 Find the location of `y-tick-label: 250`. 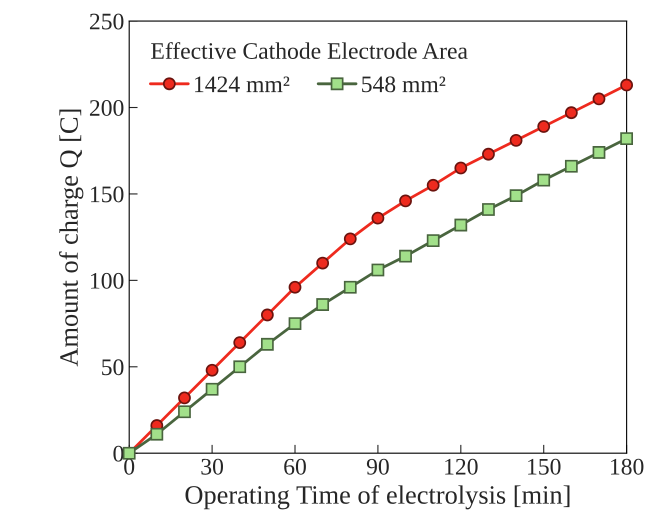

y-tick-label: 250 is located at coordinates (107, 22).